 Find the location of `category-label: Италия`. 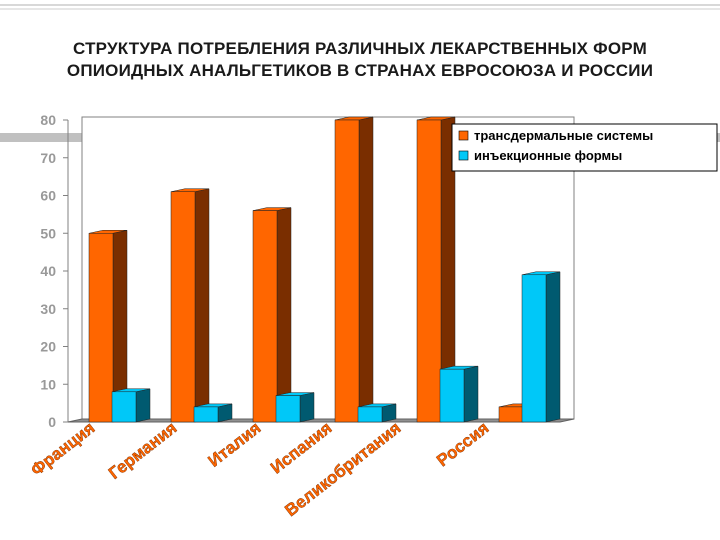

category-label: Италия is located at coordinates (235, 444).